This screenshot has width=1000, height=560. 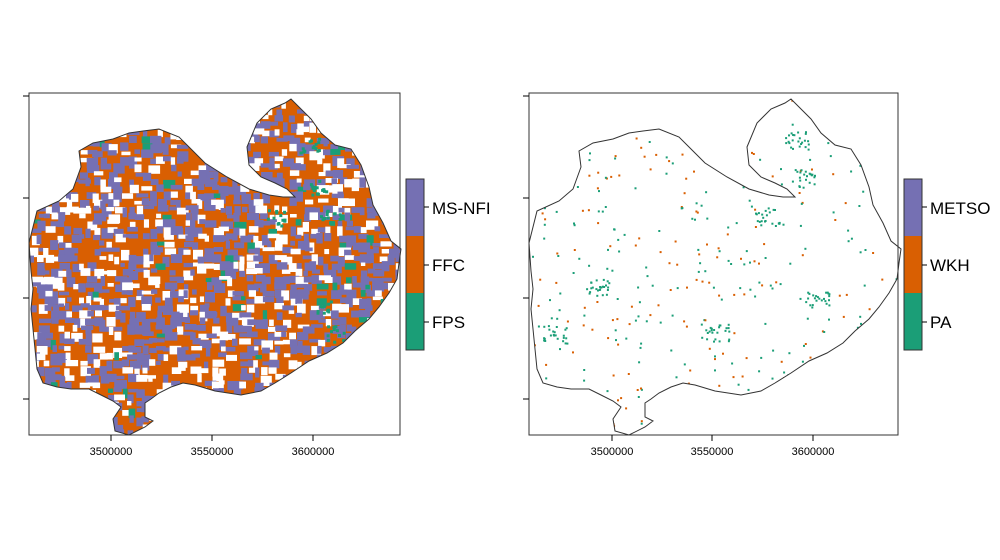 What do you see at coordinates (461, 208) in the screenshot?
I see `left-legend-label-ms-nfi: MS-NFI` at bounding box center [461, 208].